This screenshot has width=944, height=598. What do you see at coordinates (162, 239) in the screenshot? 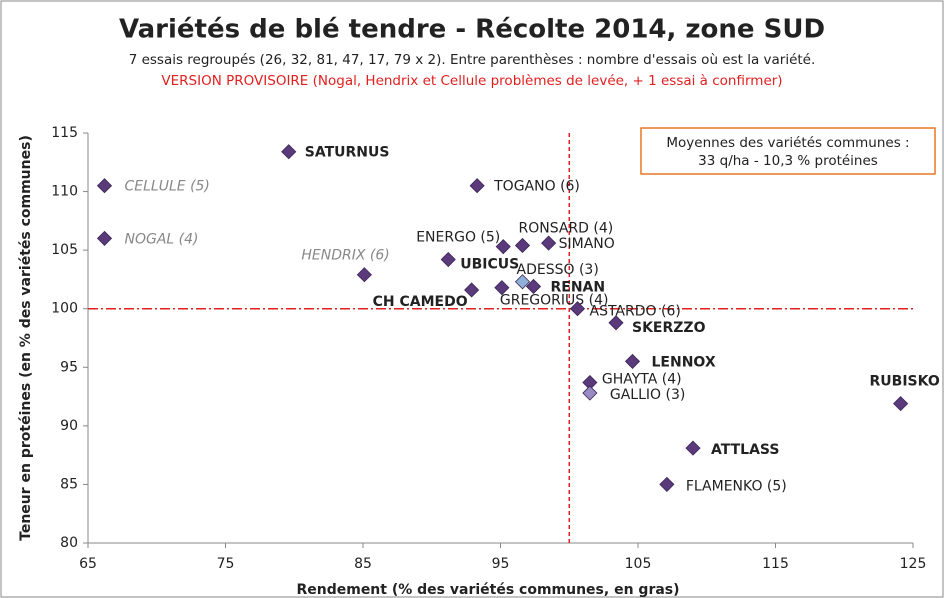
I see `point-label: NOGAL (4)` at bounding box center [162, 239].